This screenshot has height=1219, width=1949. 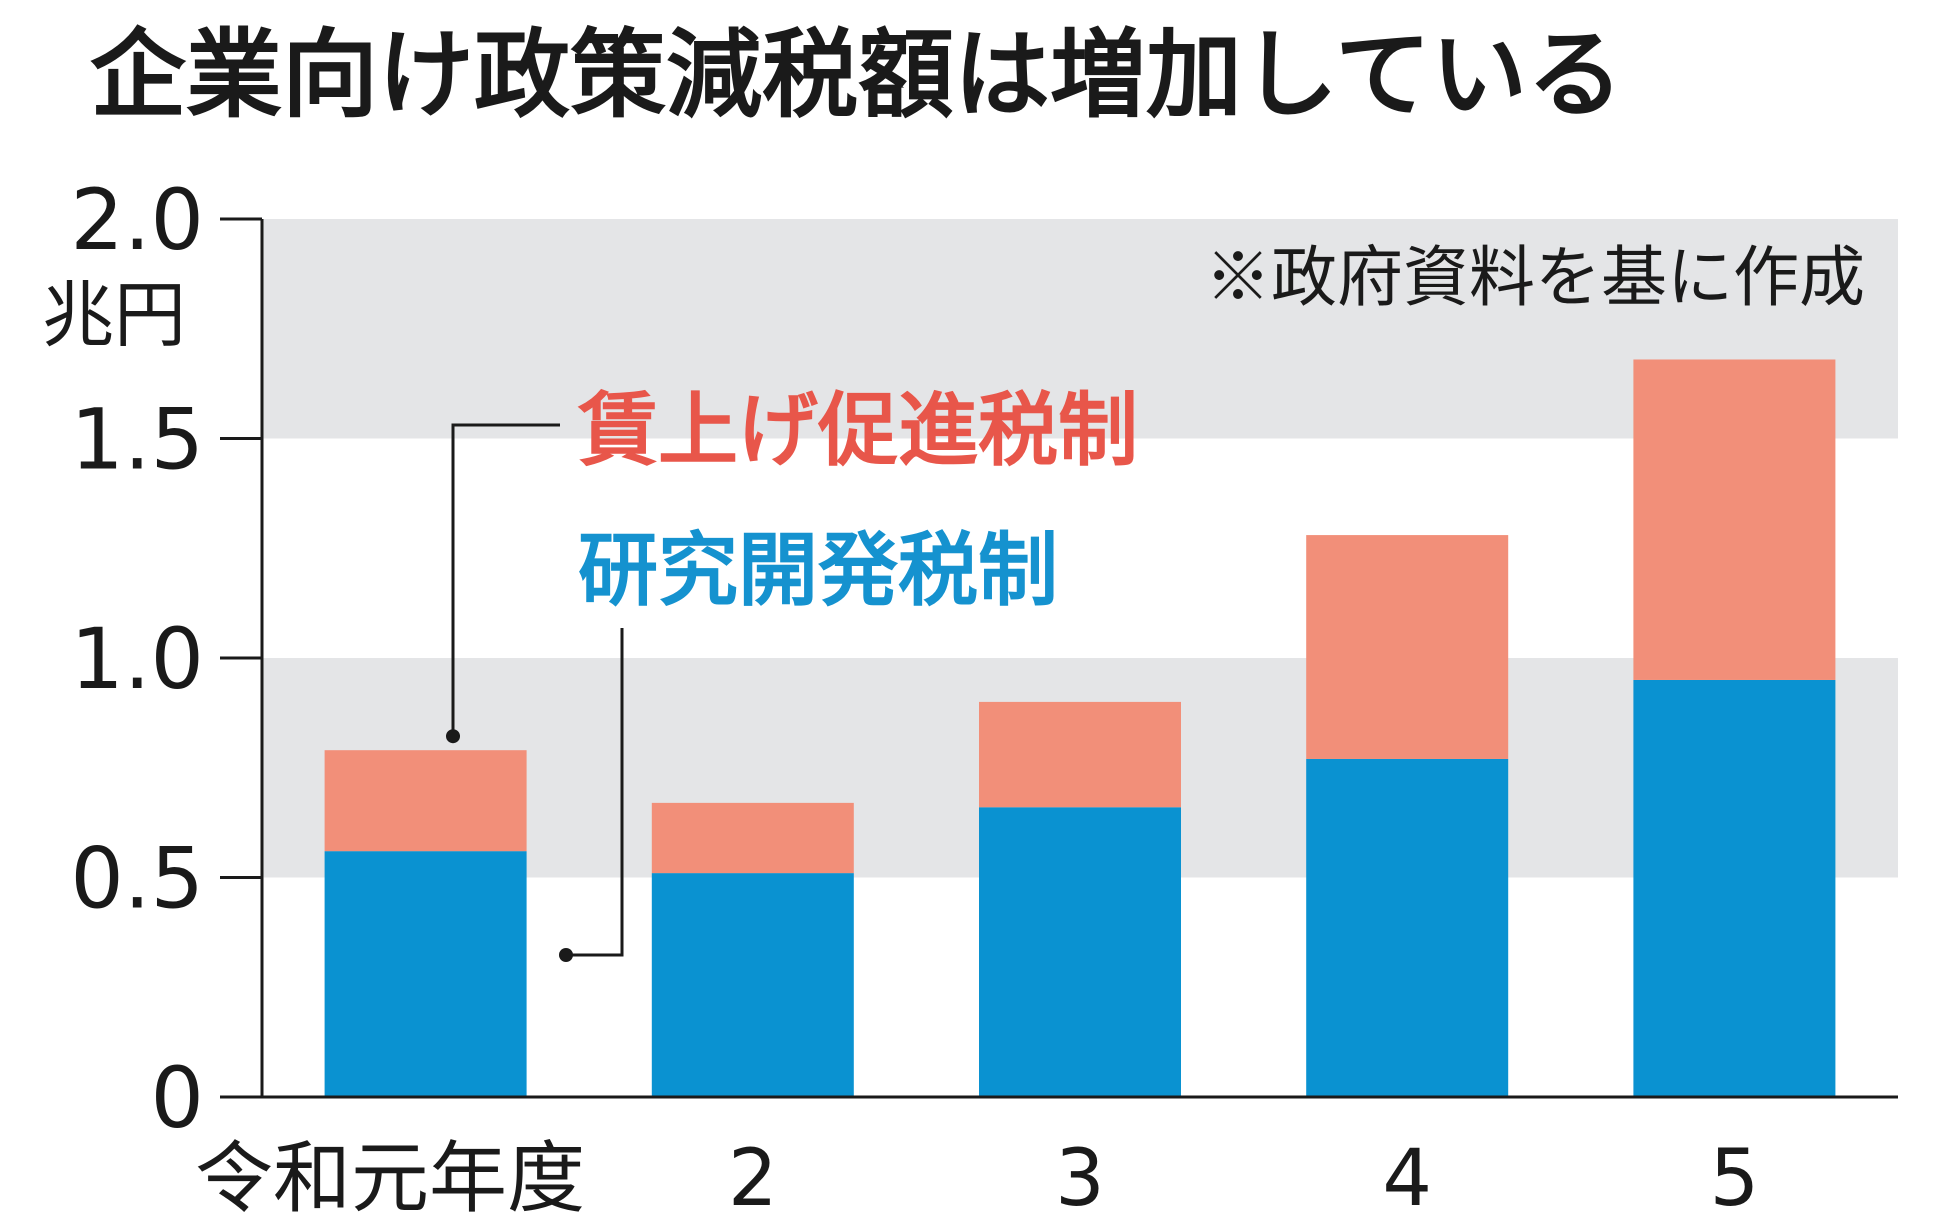 What do you see at coordinates (177, 1098) in the screenshot?
I see `y-tick-label-0: 0` at bounding box center [177, 1098].